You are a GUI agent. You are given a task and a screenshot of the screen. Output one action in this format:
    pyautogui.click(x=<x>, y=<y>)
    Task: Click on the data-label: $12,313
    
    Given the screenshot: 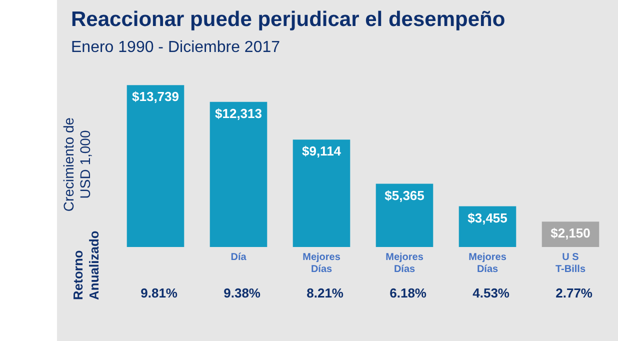 What is the action you would take?
    pyautogui.click(x=238, y=113)
    